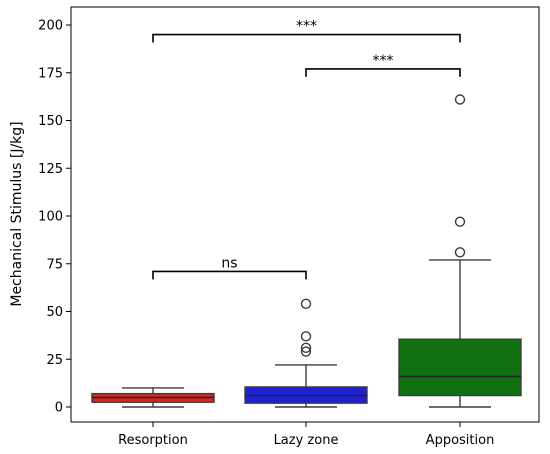 The image size is (550, 454). What do you see at coordinates (306, 440) in the screenshot?
I see `x-tick-label: Lazy zone` at bounding box center [306, 440].